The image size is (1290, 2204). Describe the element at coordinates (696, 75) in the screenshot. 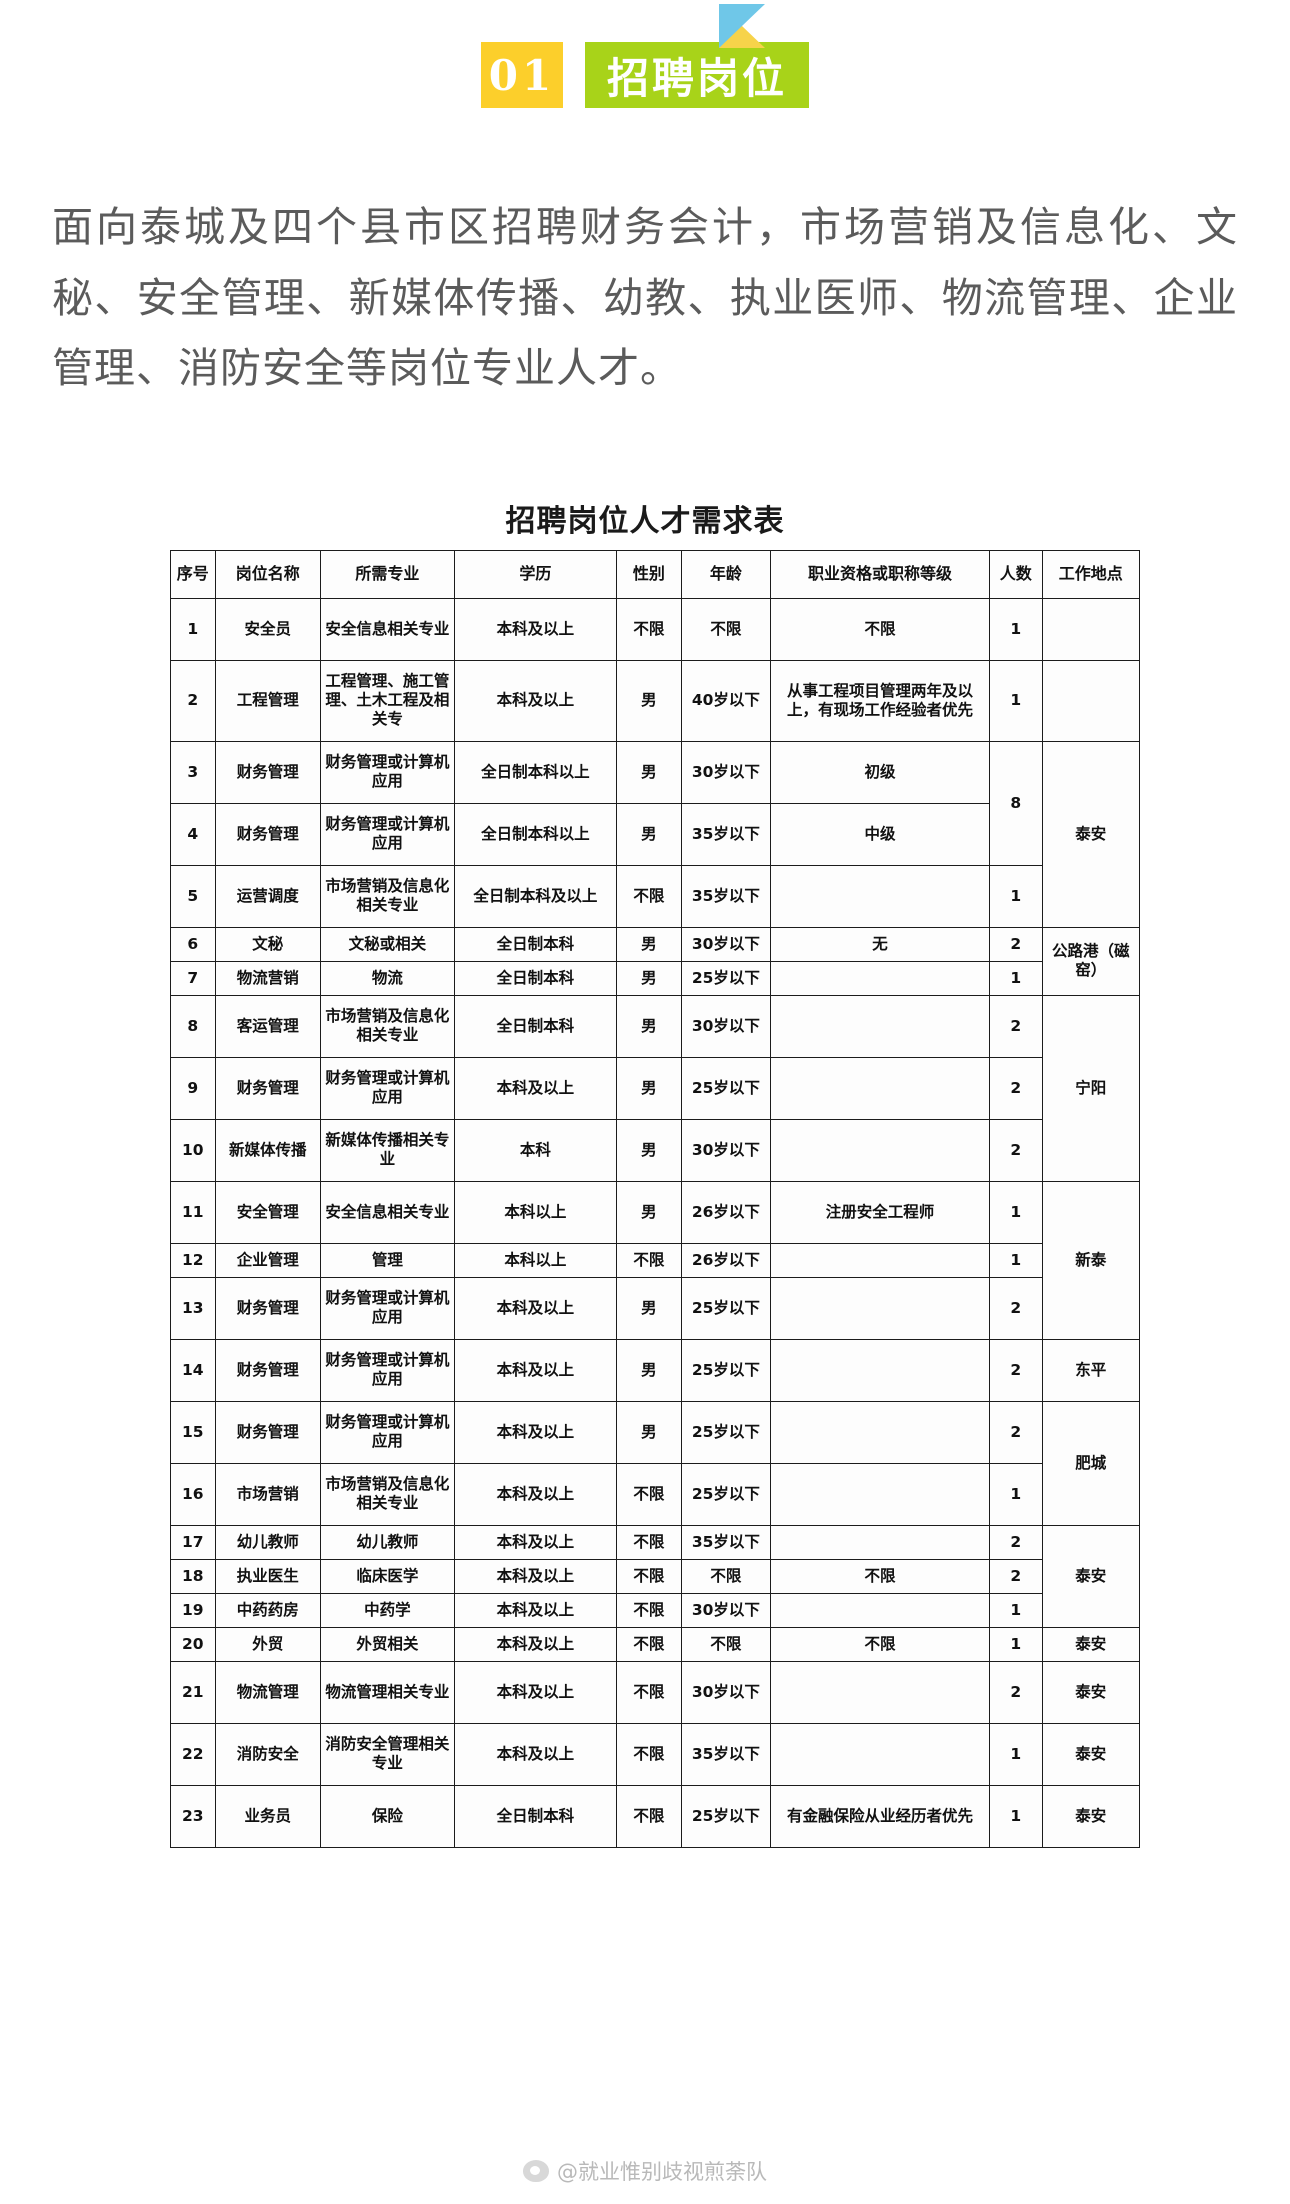

I see `section-title-badge: 招聘岗位` at that location.